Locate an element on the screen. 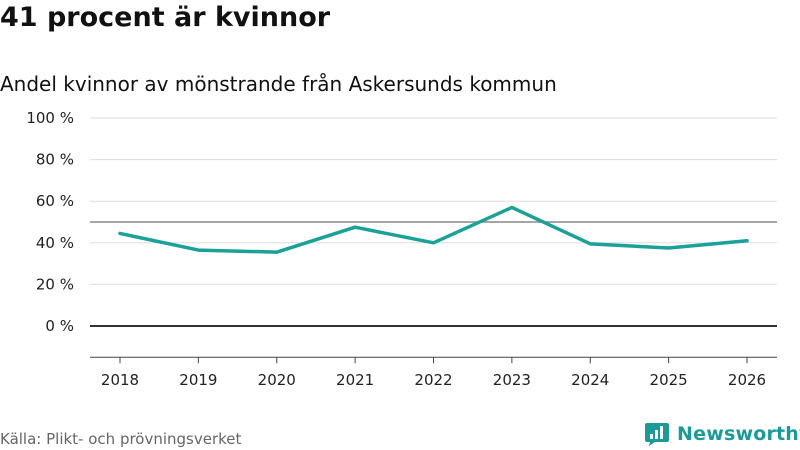 This screenshot has height=450, width=800. x-axis-labels: 2018 2019 2020 2021 2022 2023 2024 2025 2026 is located at coordinates (433, 380).